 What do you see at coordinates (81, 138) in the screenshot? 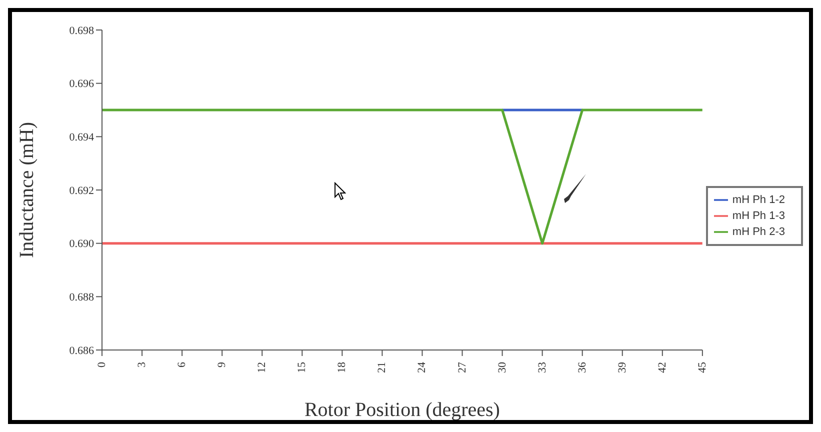
I see `y-tick-label: 0.694` at bounding box center [81, 138].